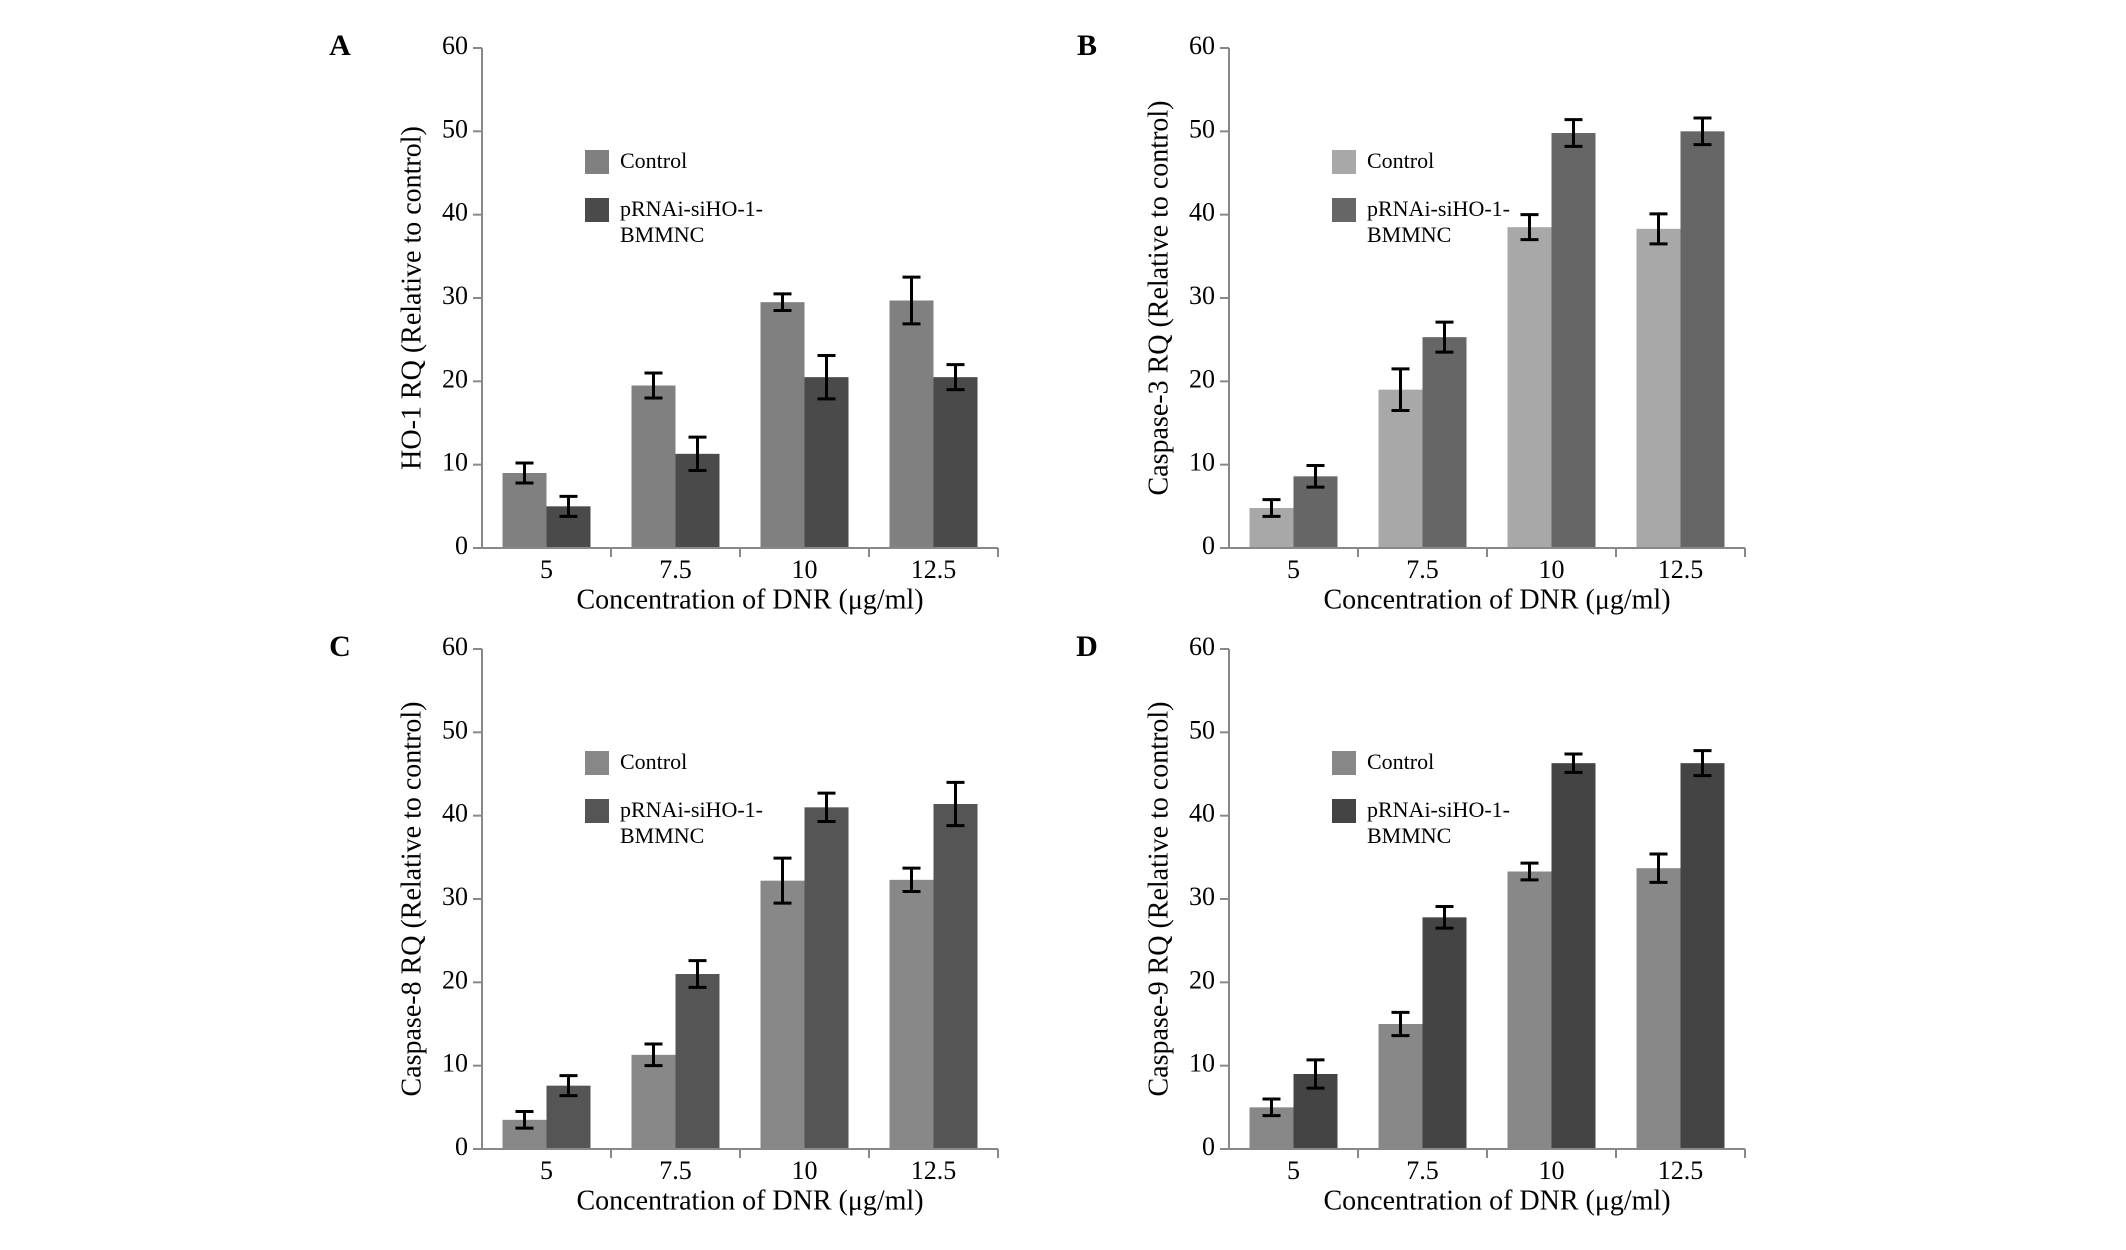 The width and height of the screenshot is (2126, 1250). Describe the element at coordinates (411, 898) in the screenshot. I see `y-axis-title: Caspase-8 RQ (Relative to control)` at that location.